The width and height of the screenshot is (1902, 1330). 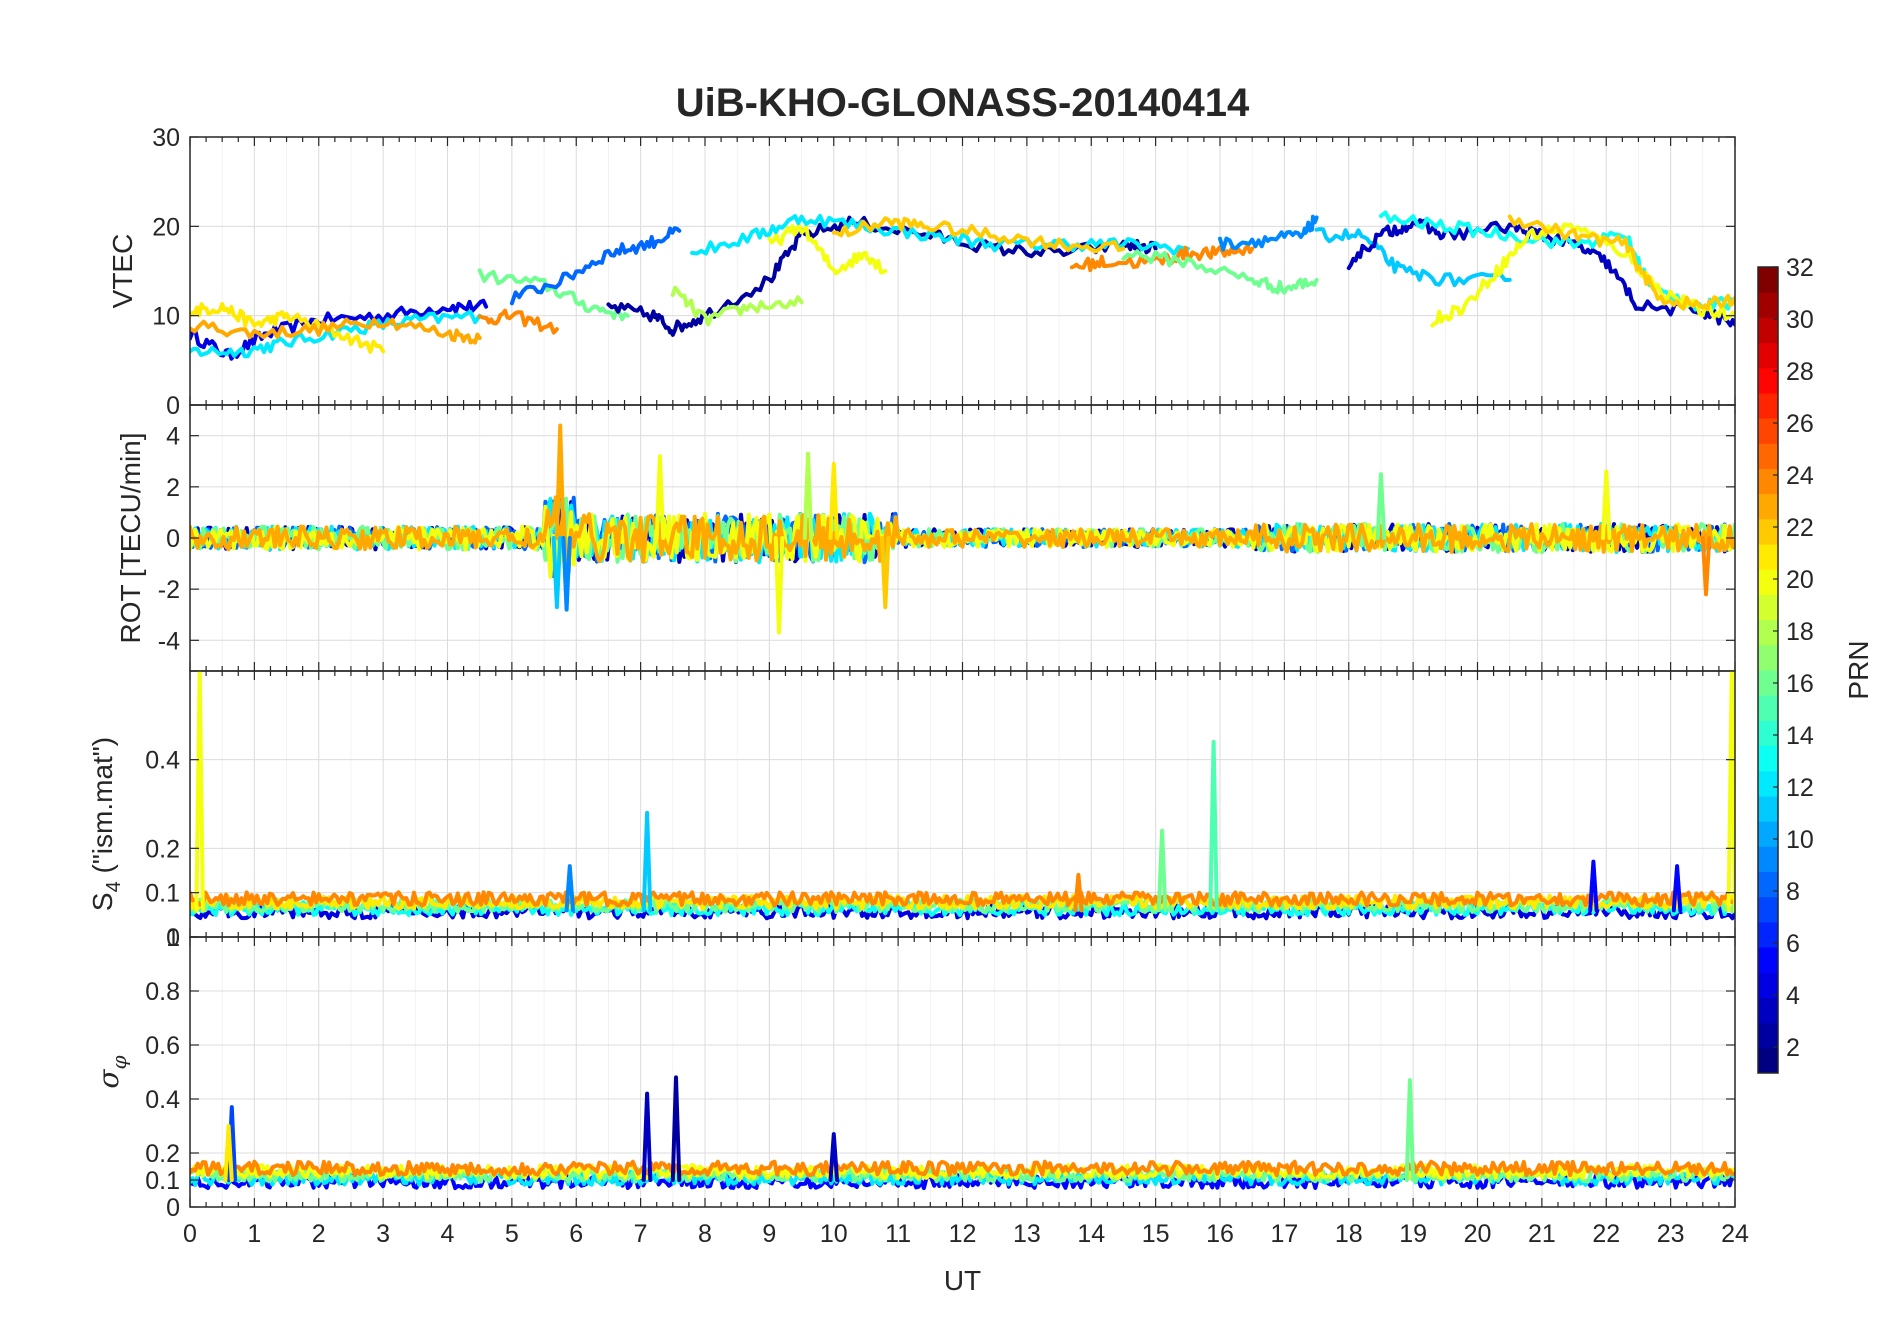 What do you see at coordinates (1793, 944) in the screenshot?
I see `colorbar-tick-label: 6` at bounding box center [1793, 944].